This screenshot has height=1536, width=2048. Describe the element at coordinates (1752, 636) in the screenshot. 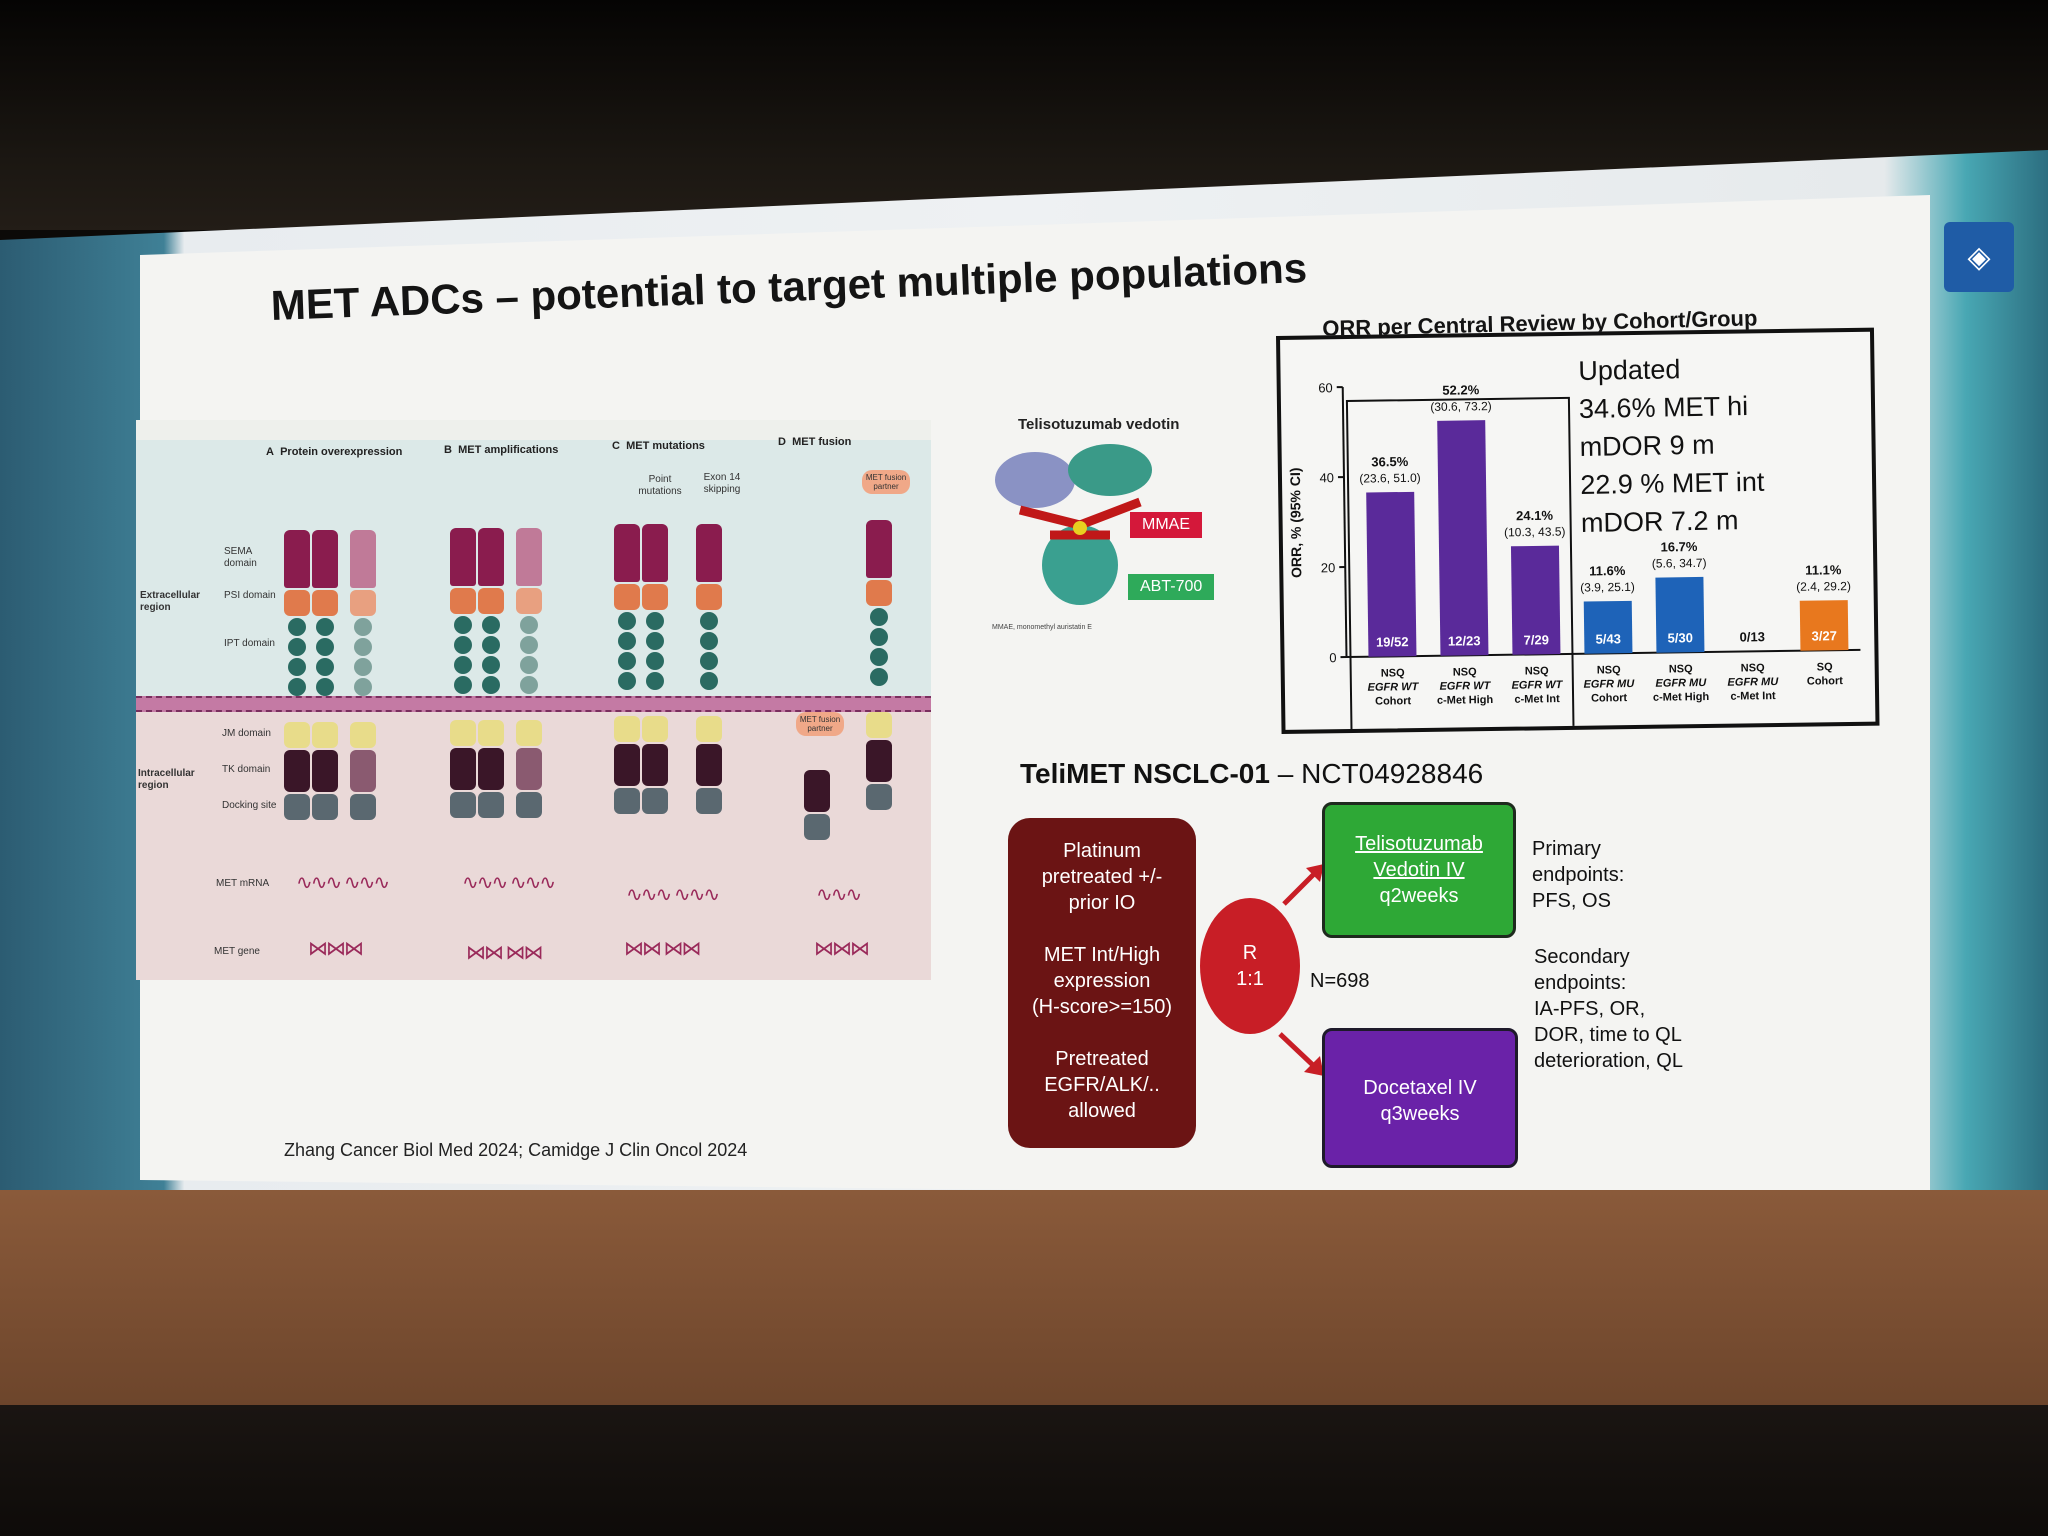

I see `bar-count-label: 0/13` at that location.